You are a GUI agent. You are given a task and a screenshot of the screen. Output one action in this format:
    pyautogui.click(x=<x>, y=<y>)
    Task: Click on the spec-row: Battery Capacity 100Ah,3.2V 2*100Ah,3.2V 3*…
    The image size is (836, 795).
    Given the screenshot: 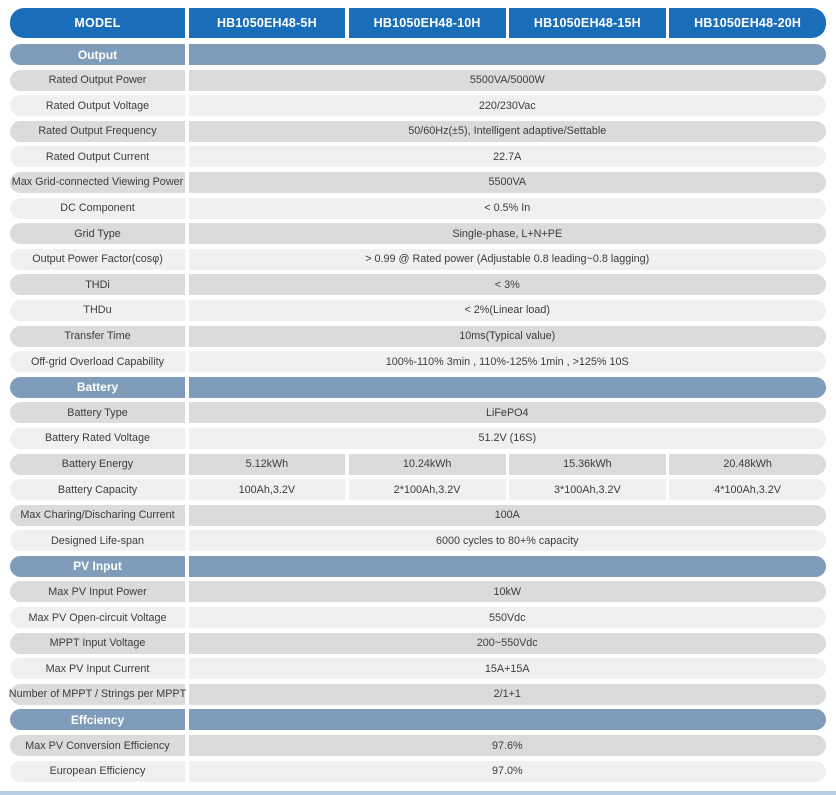 What is the action you would take?
    pyautogui.click(x=418, y=490)
    